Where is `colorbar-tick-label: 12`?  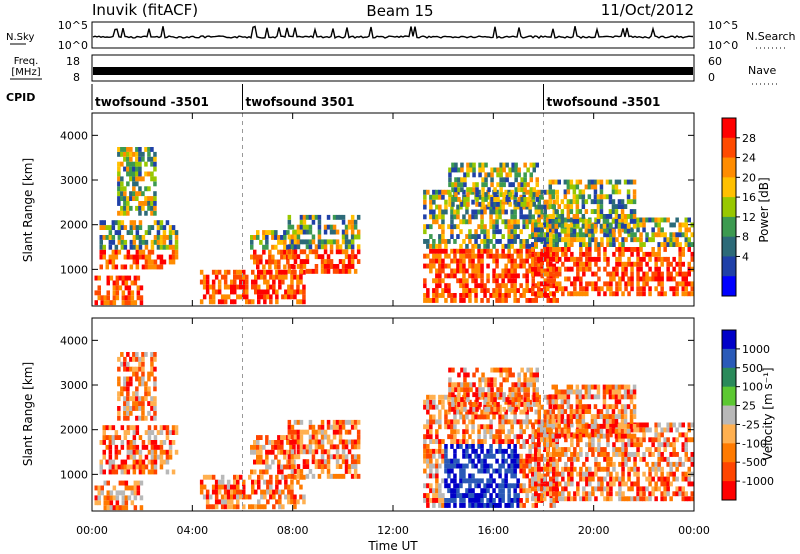 colorbar-tick-label: 12 is located at coordinates (749, 217).